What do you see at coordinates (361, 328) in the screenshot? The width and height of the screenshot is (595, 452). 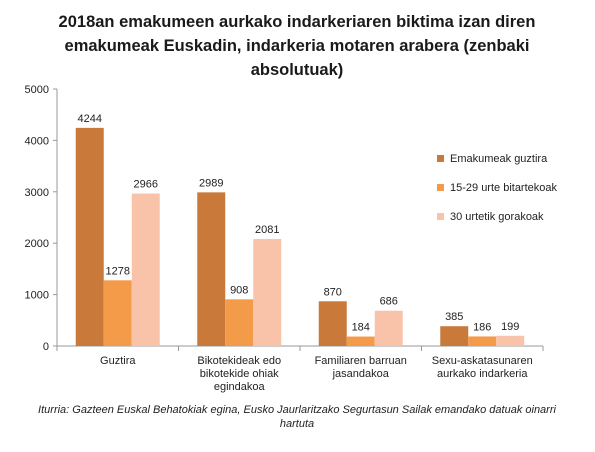 I see `data-label: 184` at bounding box center [361, 328].